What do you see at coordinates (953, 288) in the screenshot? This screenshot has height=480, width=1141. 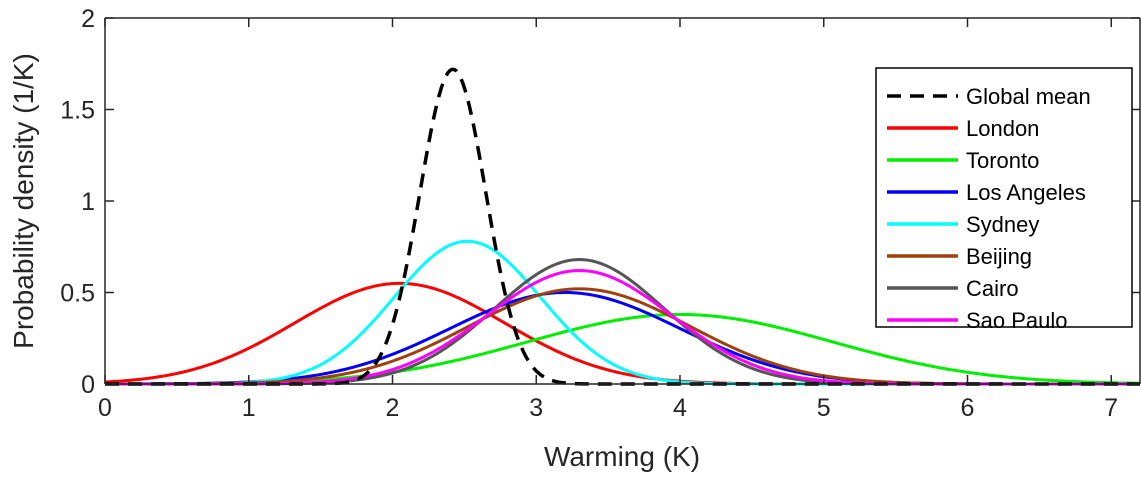 I see `legend-item-cairo: Cairo` at bounding box center [953, 288].